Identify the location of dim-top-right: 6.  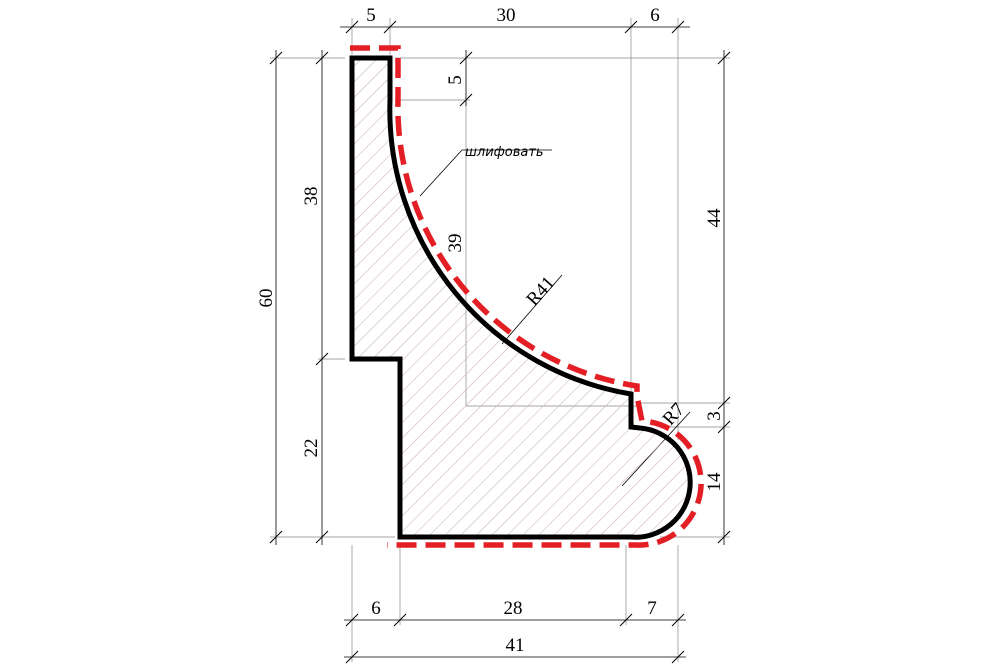
(655, 15).